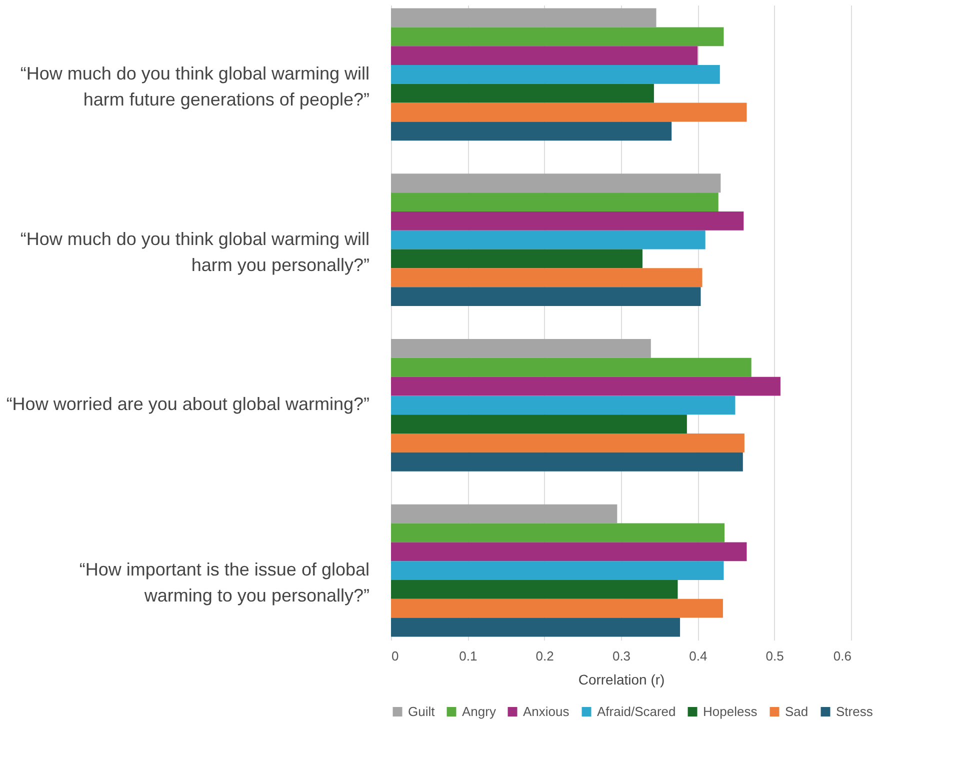  Describe the element at coordinates (636, 711) in the screenshot. I see `legend-label: Afraid/Scared` at that location.